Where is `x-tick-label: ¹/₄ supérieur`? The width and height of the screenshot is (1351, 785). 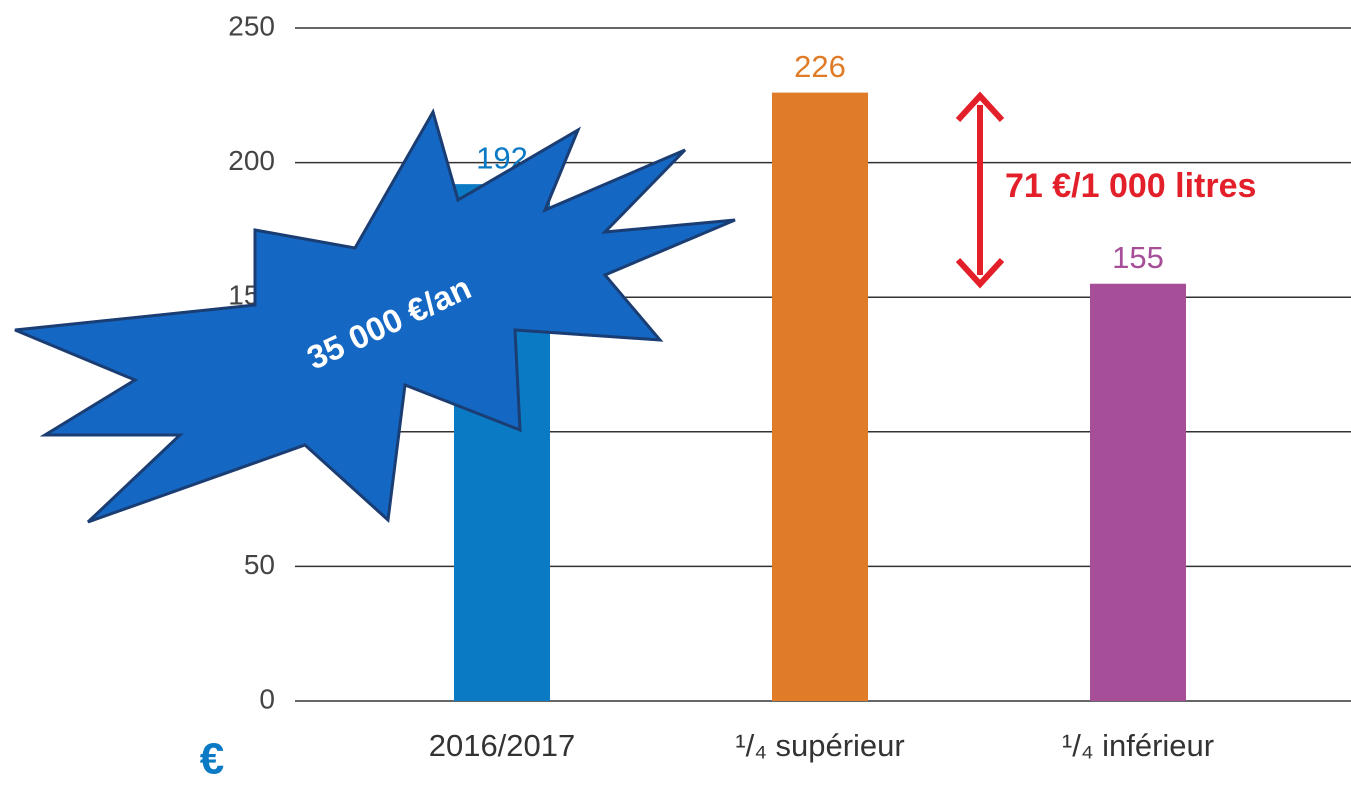 x-tick-label: ¹/₄ supérieur is located at coordinates (819, 745).